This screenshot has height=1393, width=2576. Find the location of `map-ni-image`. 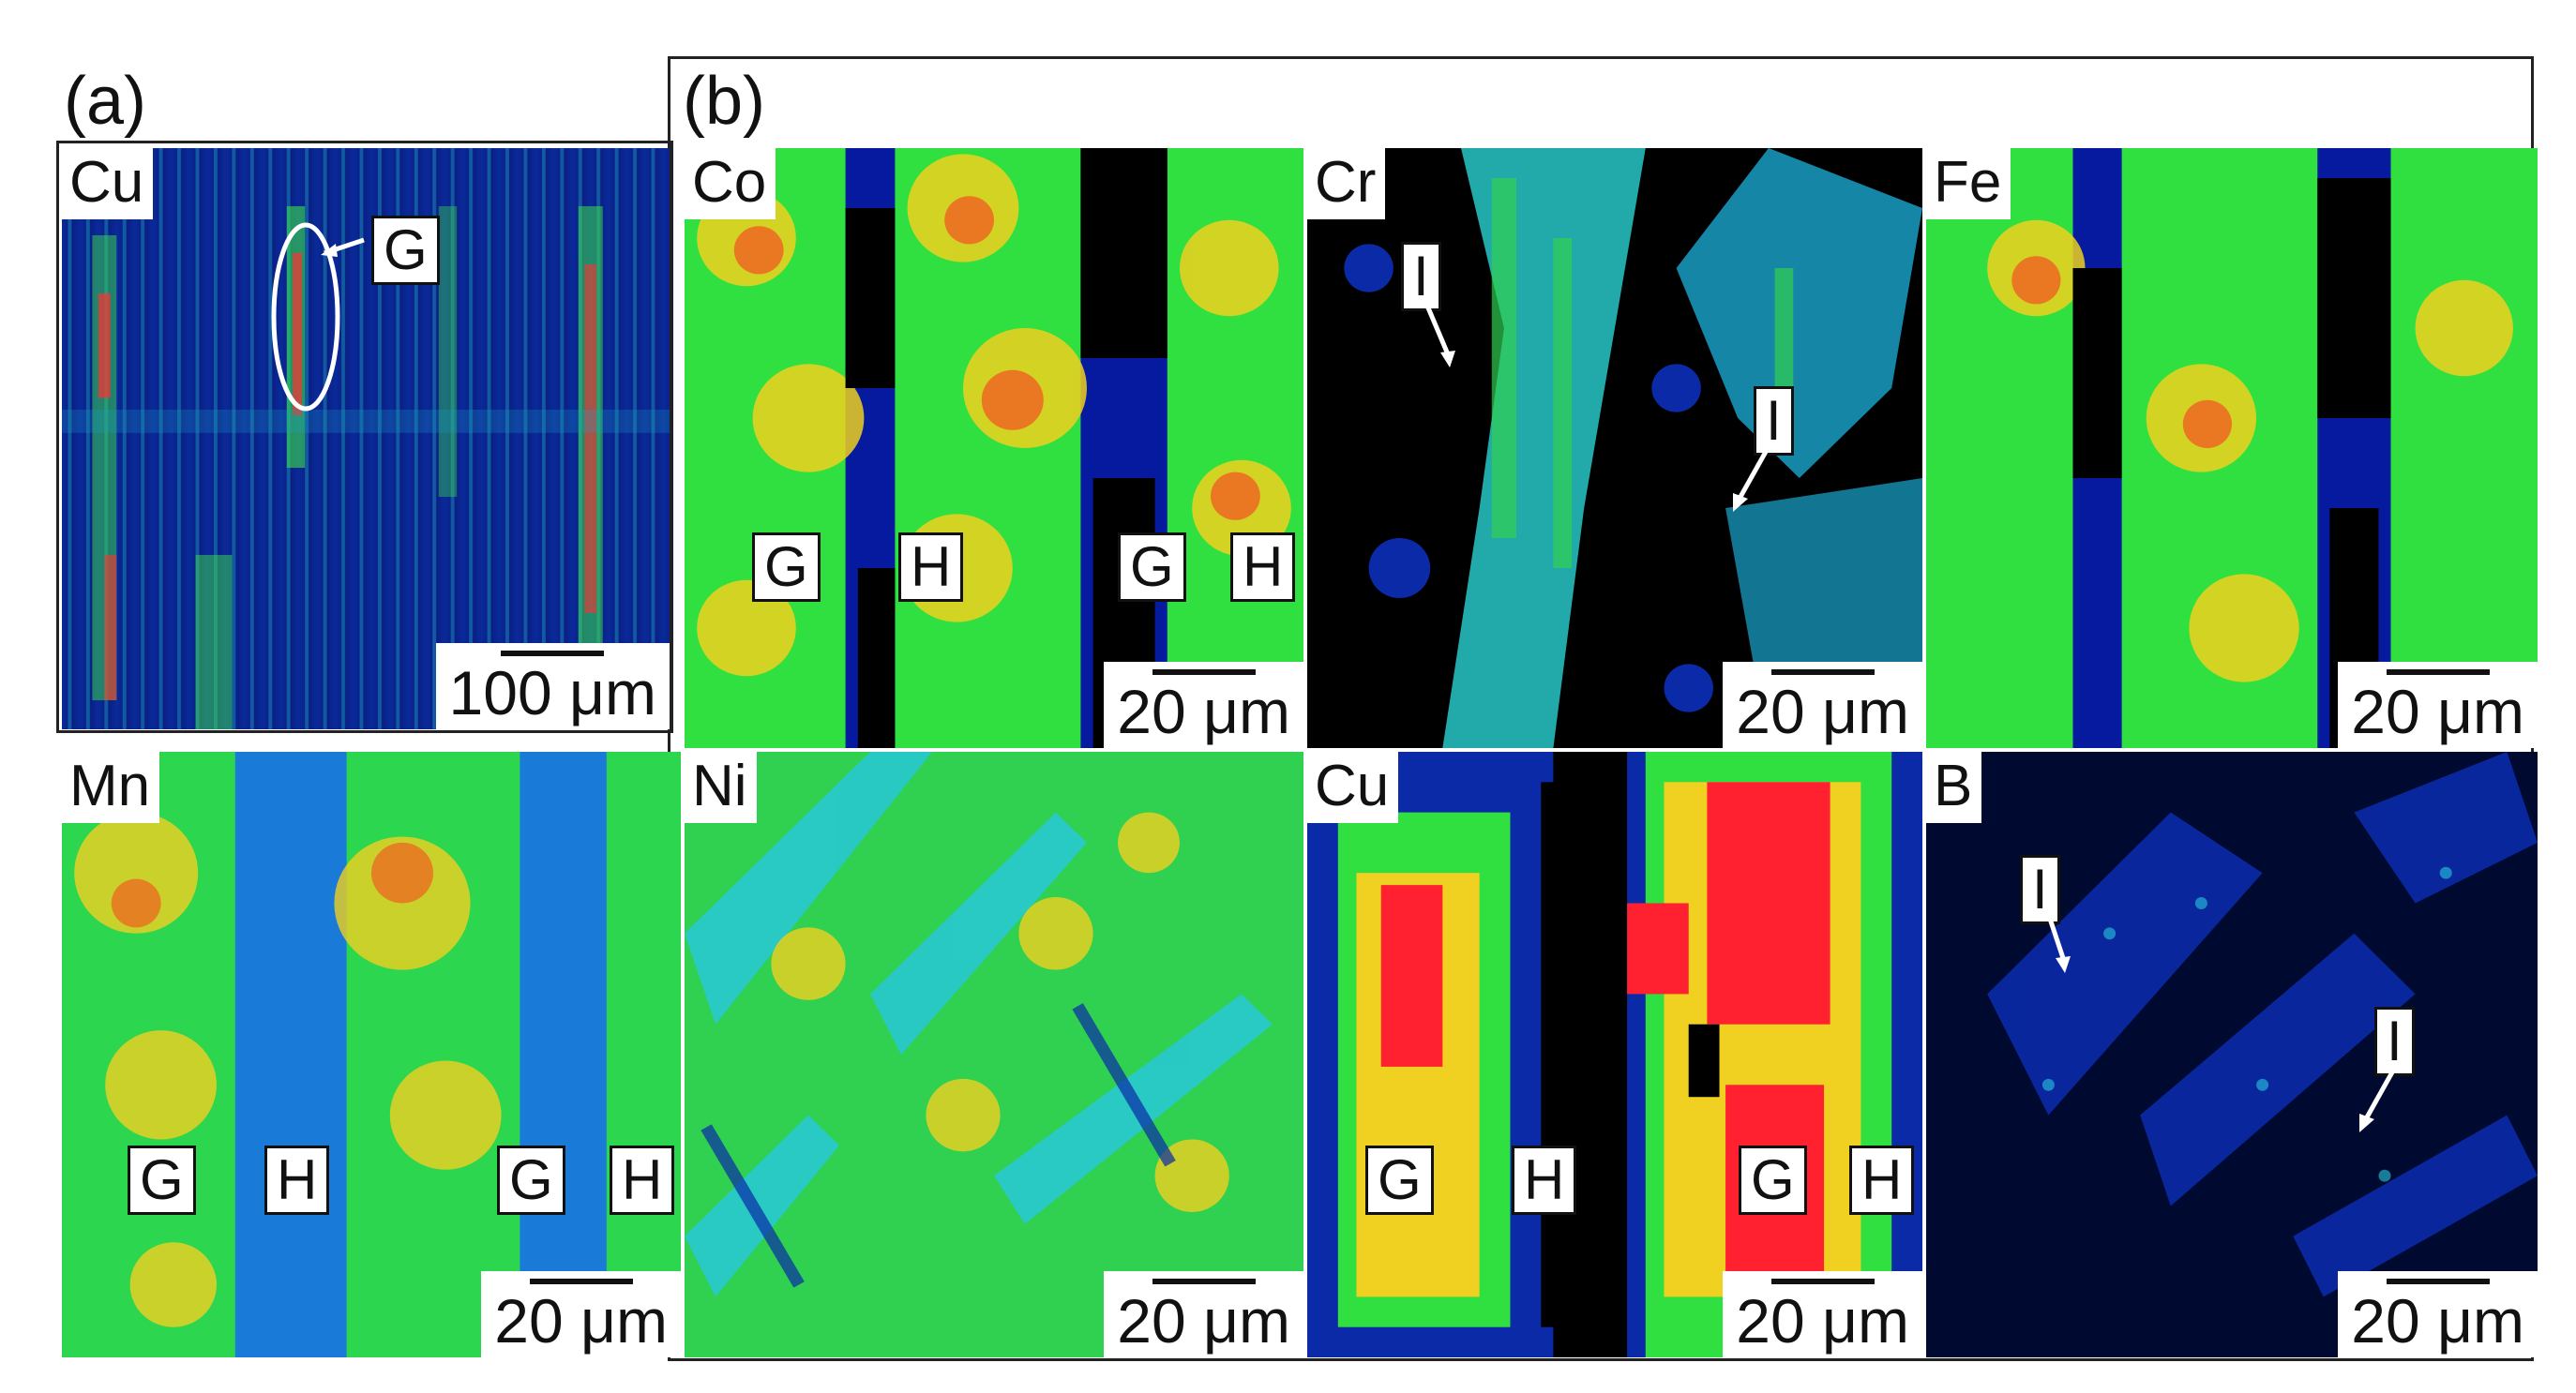

map-ni-image is located at coordinates (994, 1054).